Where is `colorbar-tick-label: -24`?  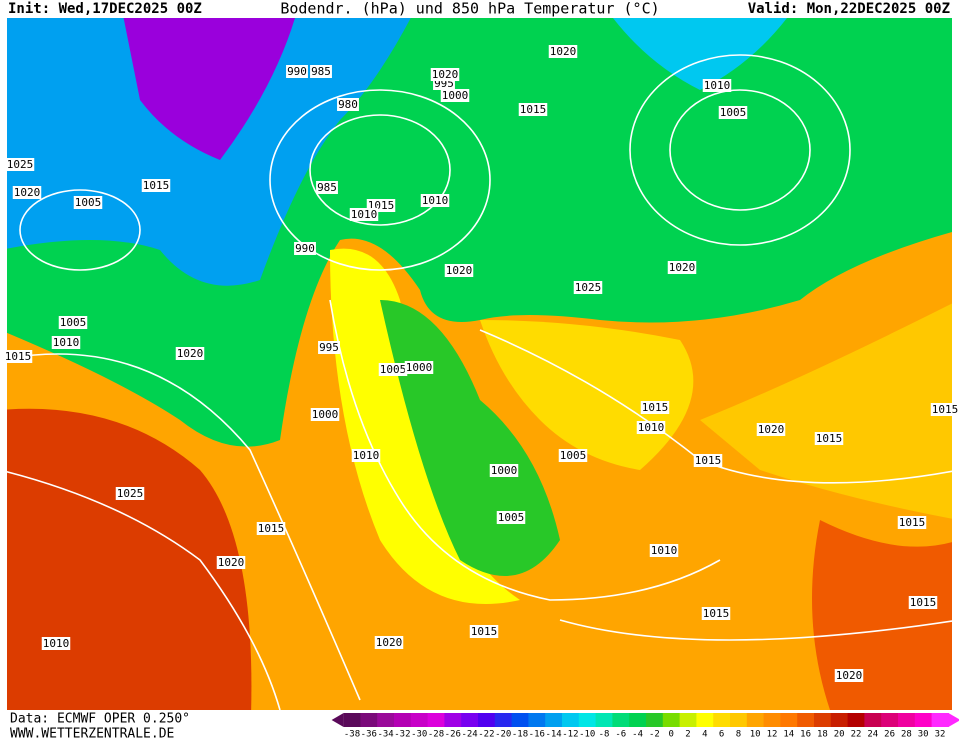 colorbar-tick-label: -24 is located at coordinates (469, 735).